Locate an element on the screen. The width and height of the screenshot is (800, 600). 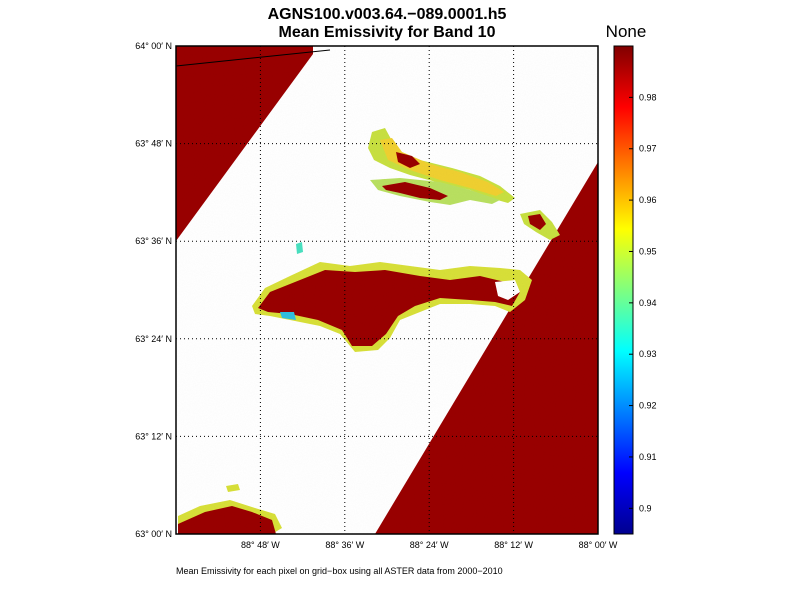
colorbar: 0.9 0.91 0.92 0.93 0.94 0.95 0.96 0.97 0.98 is located at coordinates (635, 290).